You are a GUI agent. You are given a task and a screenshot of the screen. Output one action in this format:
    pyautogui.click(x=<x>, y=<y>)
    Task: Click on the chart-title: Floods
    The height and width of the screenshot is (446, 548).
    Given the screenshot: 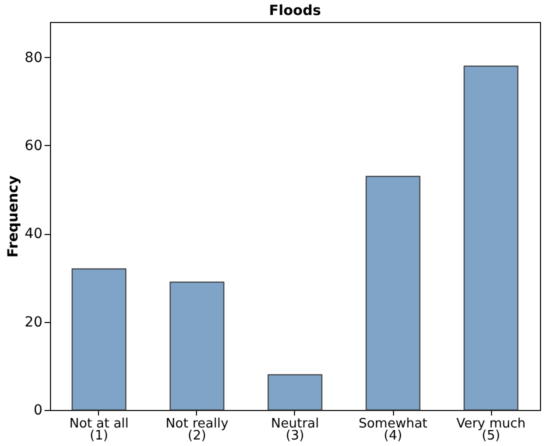 What is the action you would take?
    pyautogui.click(x=295, y=11)
    